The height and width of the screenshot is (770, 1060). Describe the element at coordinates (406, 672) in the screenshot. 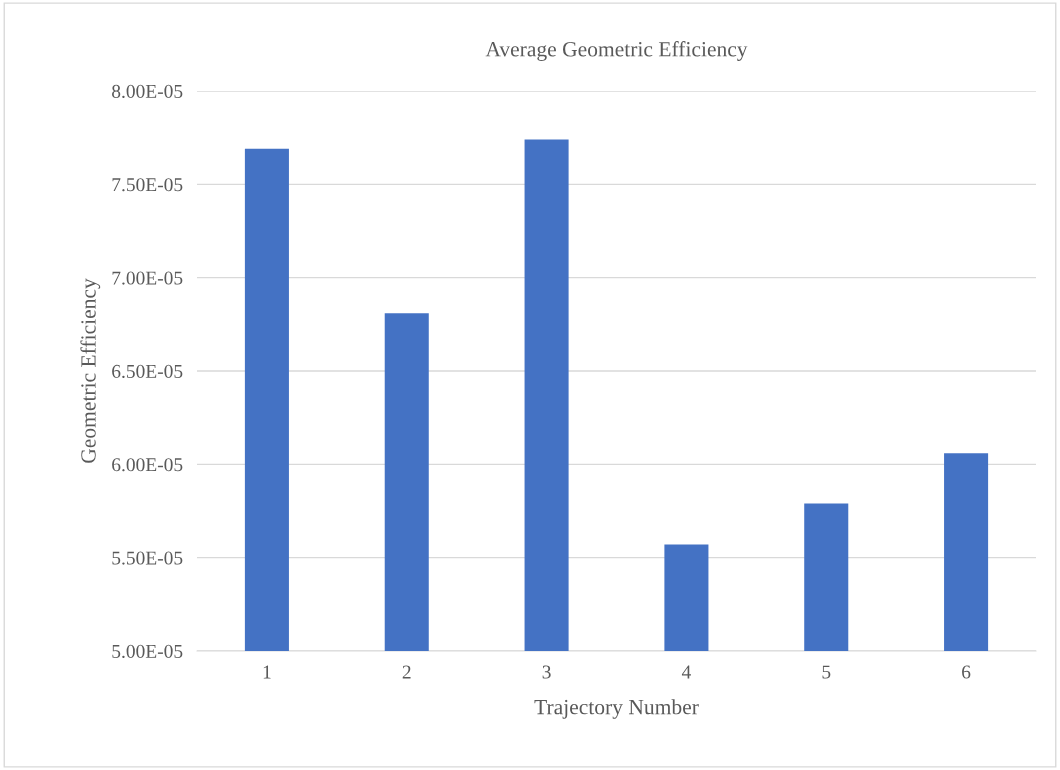

I see `x-tick-label: 2` at that location.